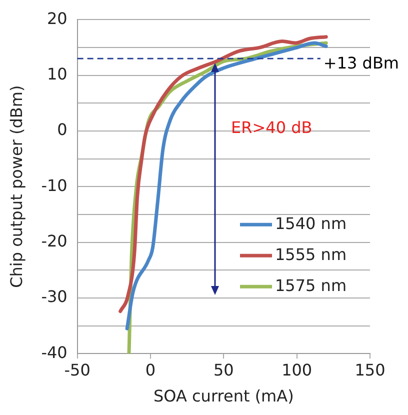  I want to click on y-tick-label: 0, so click(62, 130).